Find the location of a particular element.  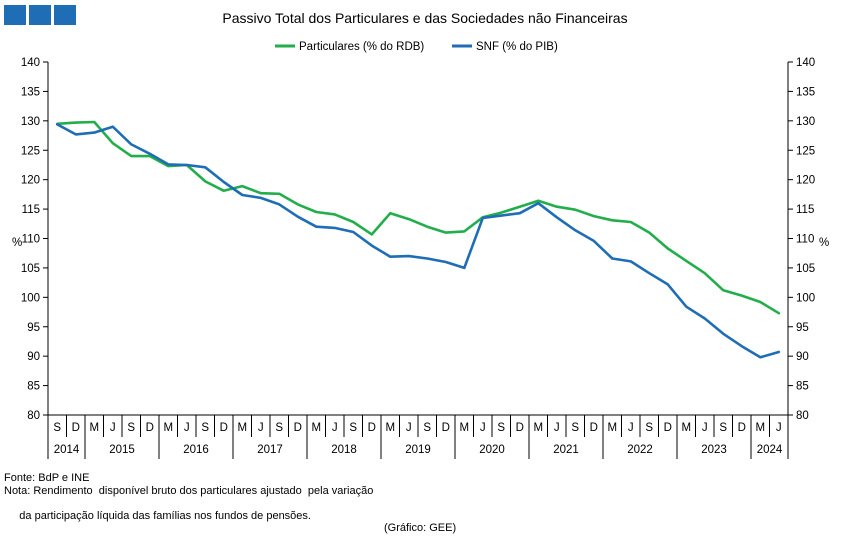

y-tick-label-right: 100 is located at coordinates (805, 298).